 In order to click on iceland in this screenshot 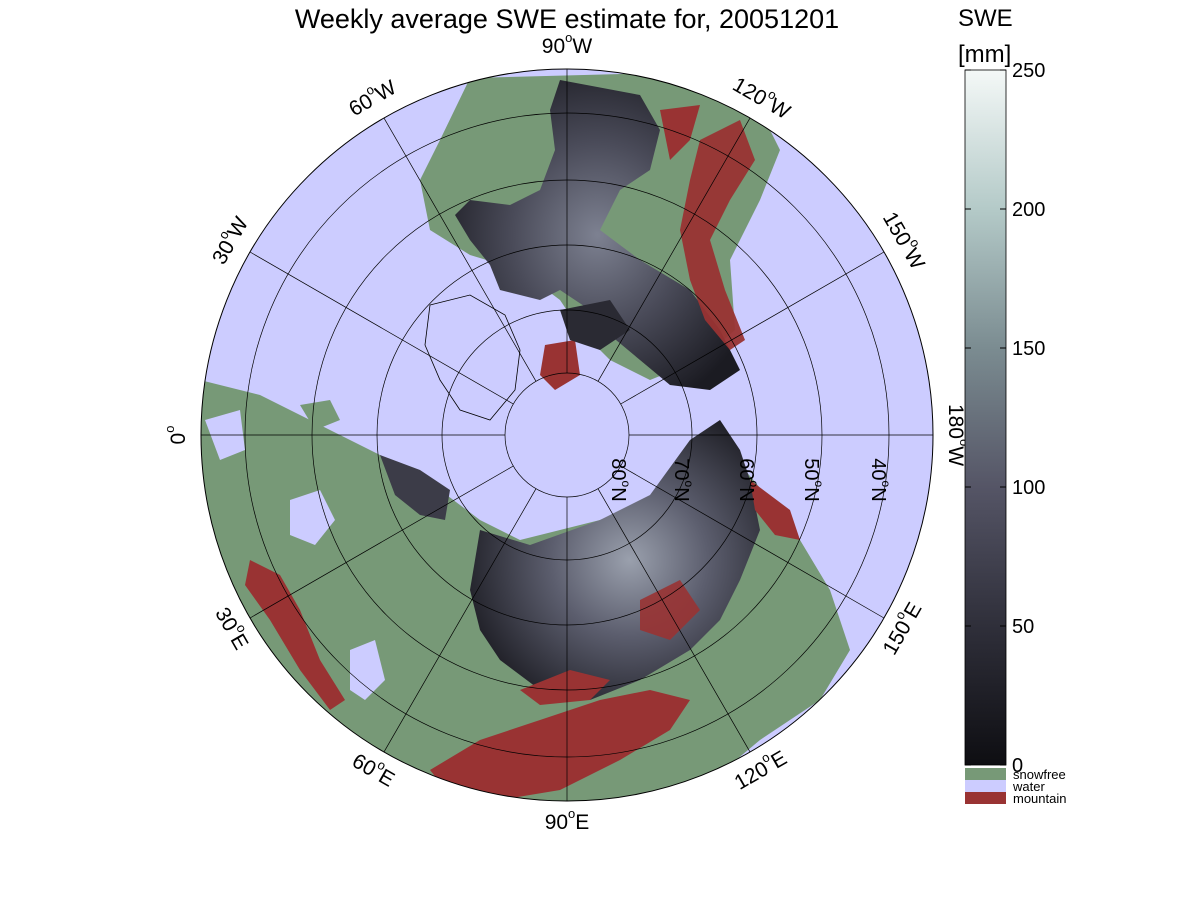, I will do `click(320, 415)`.